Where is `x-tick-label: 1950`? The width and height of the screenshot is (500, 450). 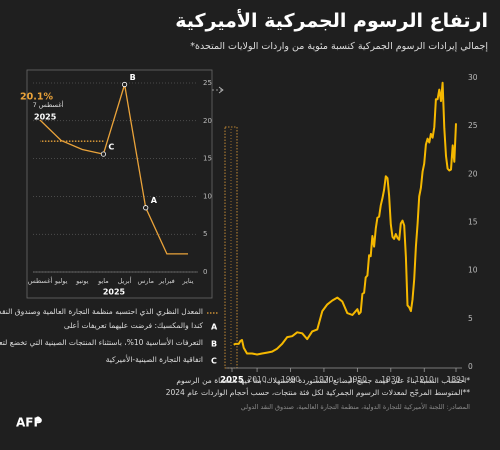
x-tick-label: 1950 is located at coordinates (357, 379).